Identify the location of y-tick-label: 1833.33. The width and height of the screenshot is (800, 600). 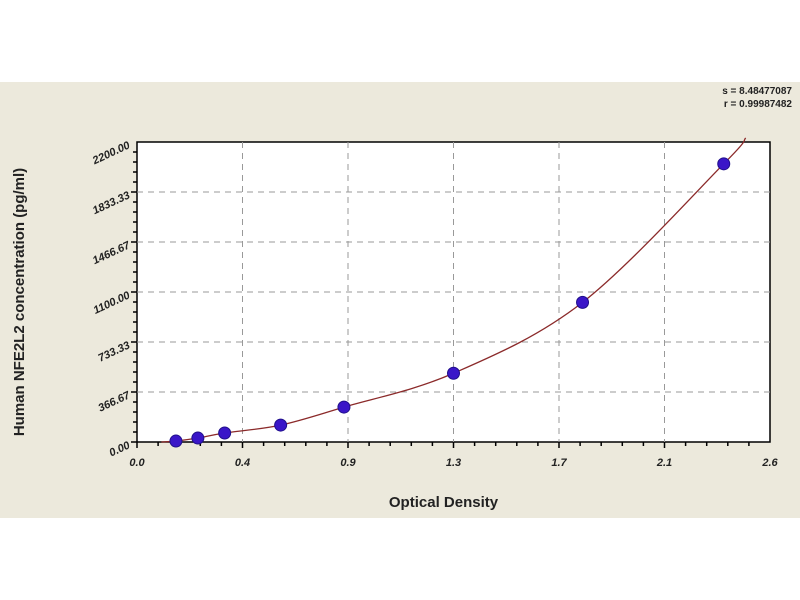
(111, 203).